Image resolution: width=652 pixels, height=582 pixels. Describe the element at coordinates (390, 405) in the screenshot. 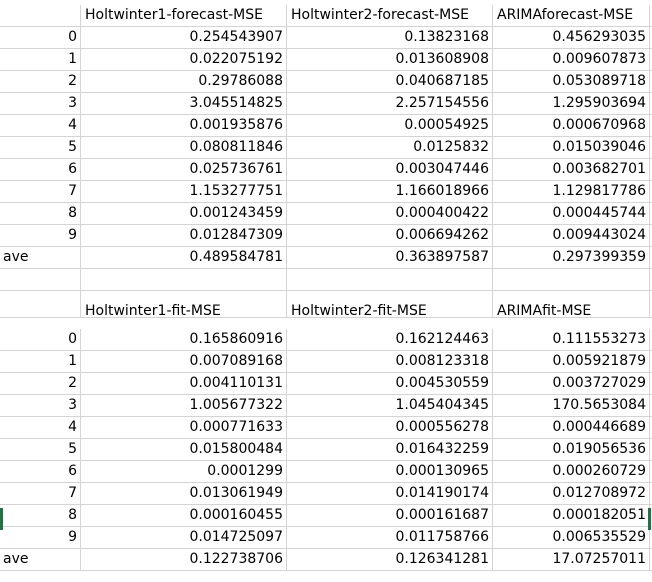

I see `value-cell: 1.045404345` at that location.